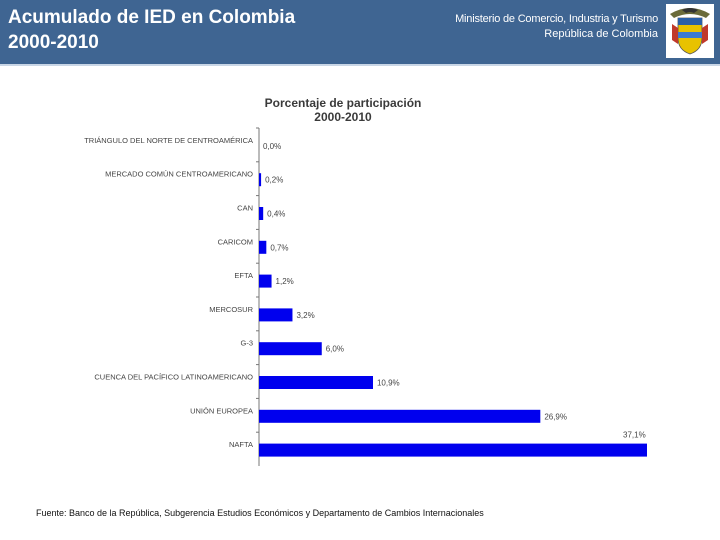 The image size is (720, 540). I want to click on category-label: CAN, so click(245, 208).